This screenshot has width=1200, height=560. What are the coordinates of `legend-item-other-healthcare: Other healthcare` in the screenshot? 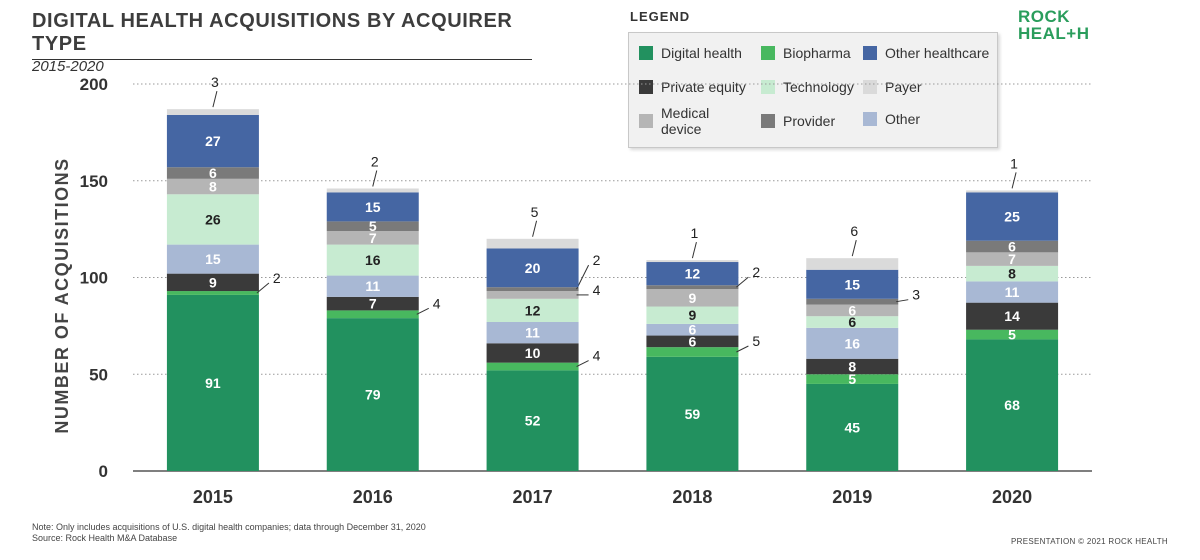 It's located at (926, 53).